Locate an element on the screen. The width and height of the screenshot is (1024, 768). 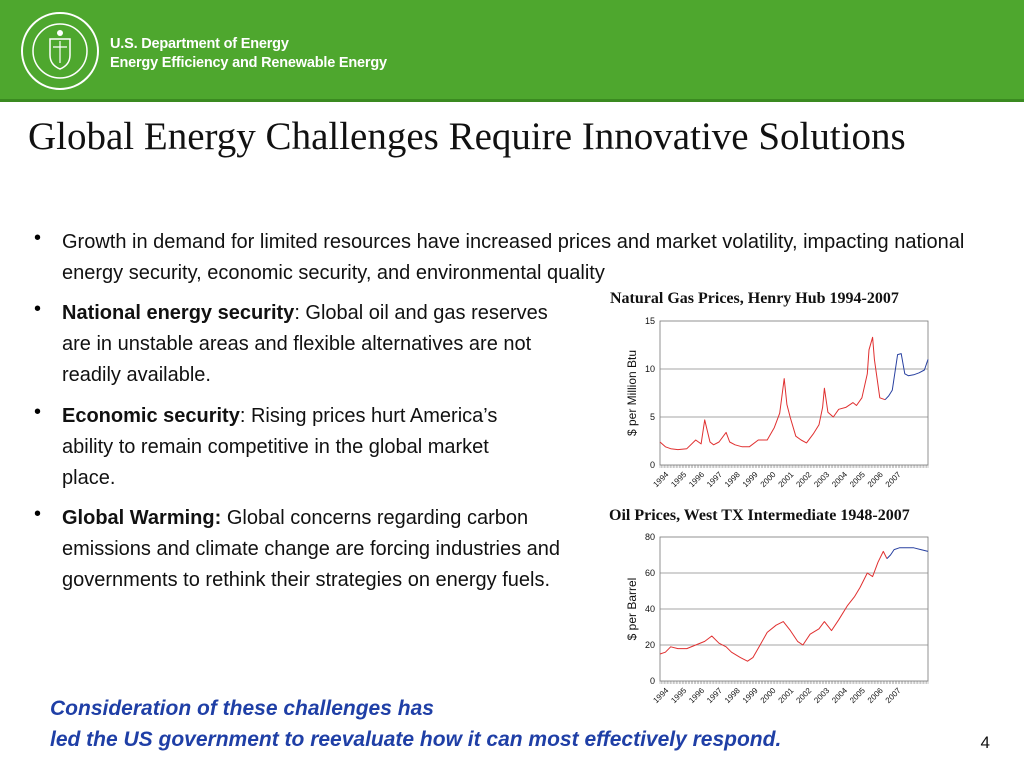
y-tick-label: 60 is located at coordinates (650, 573).